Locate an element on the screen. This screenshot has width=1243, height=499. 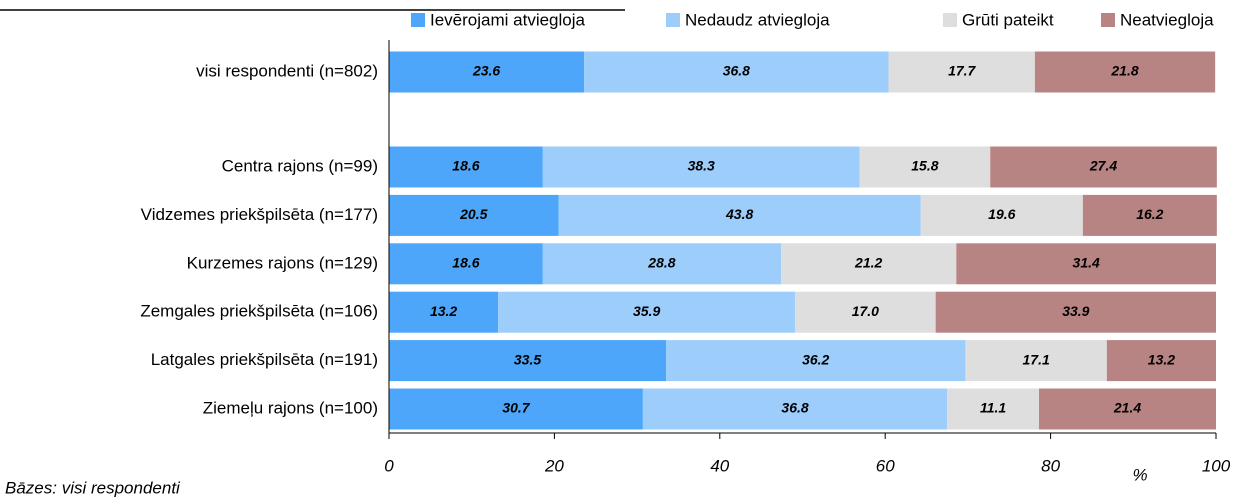
category-label: Latgales priekšpilsēta (n=191) is located at coordinates (264, 359).